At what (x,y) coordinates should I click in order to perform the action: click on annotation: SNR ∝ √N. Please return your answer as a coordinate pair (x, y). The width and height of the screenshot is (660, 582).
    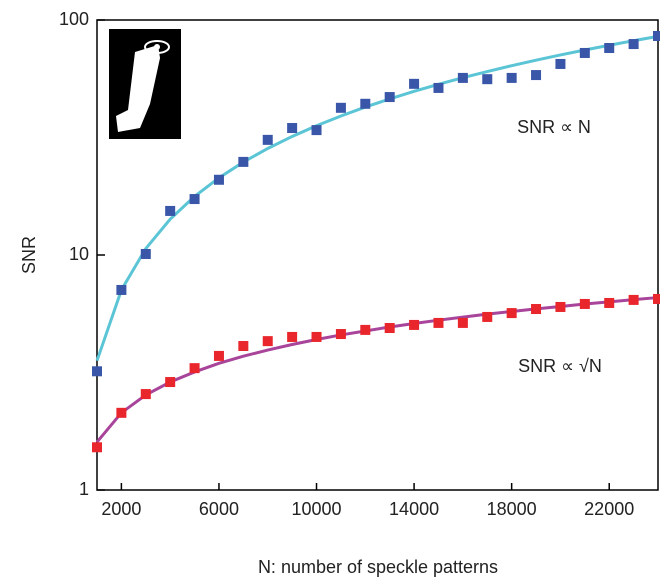
    Looking at the image, I should click on (560, 366).